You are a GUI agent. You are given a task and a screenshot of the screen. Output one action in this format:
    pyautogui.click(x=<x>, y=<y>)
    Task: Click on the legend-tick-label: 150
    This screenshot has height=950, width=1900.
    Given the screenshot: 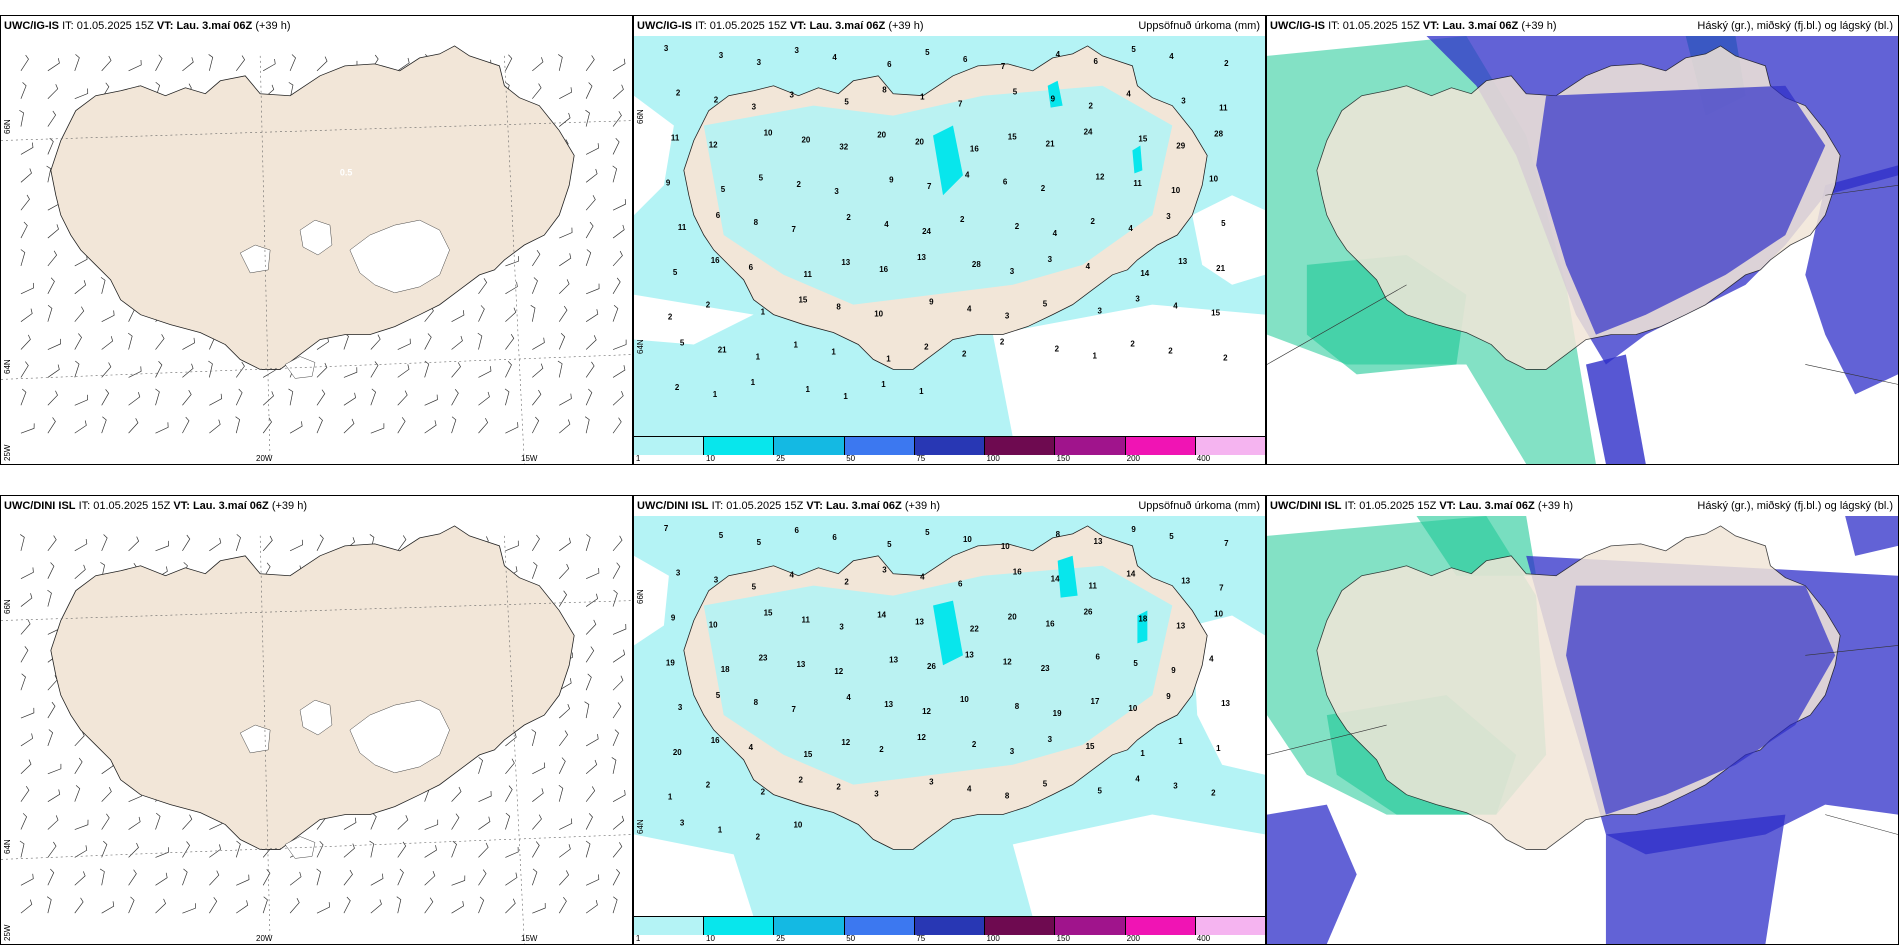 What is the action you would take?
    pyautogui.click(x=1063, y=458)
    